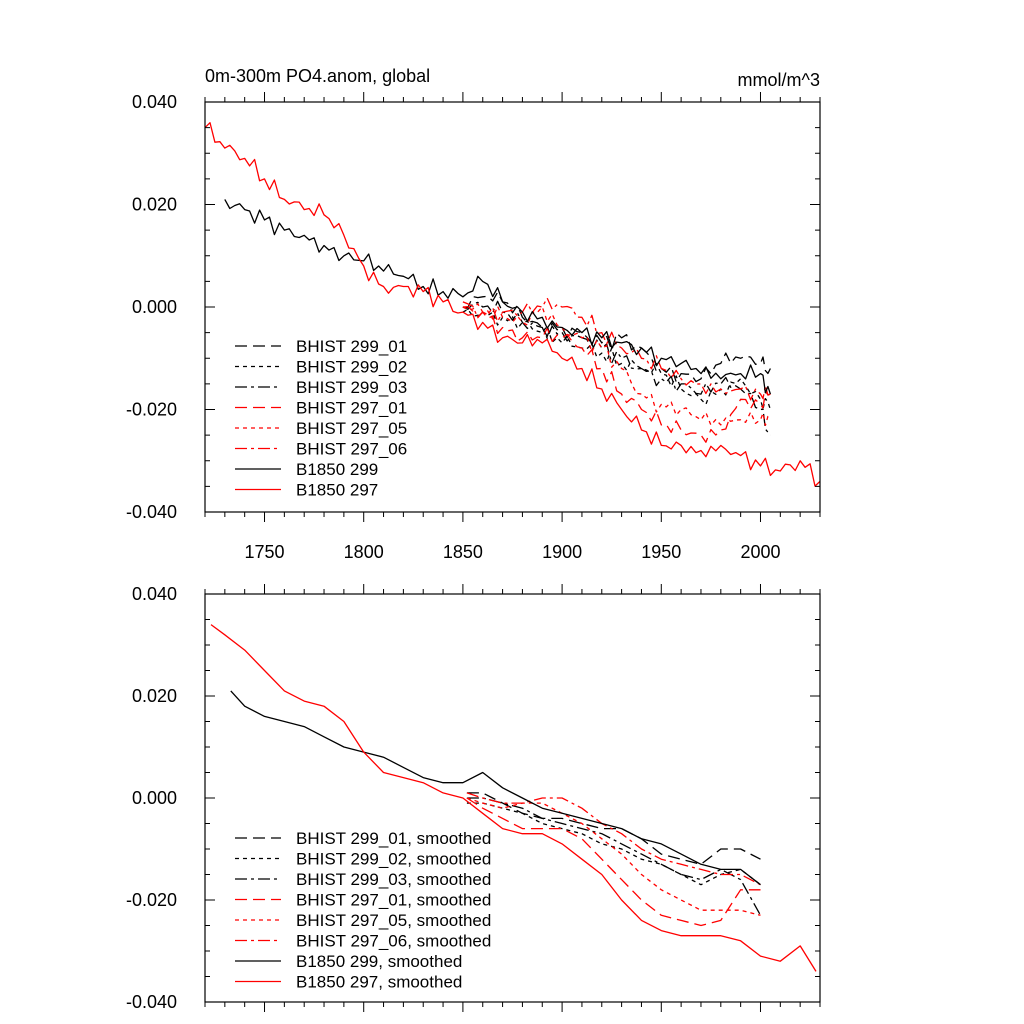 The width and height of the screenshot is (1024, 1024). What do you see at coordinates (351, 428) in the screenshot?
I see `legend-label: BHIST 297_05` at bounding box center [351, 428].